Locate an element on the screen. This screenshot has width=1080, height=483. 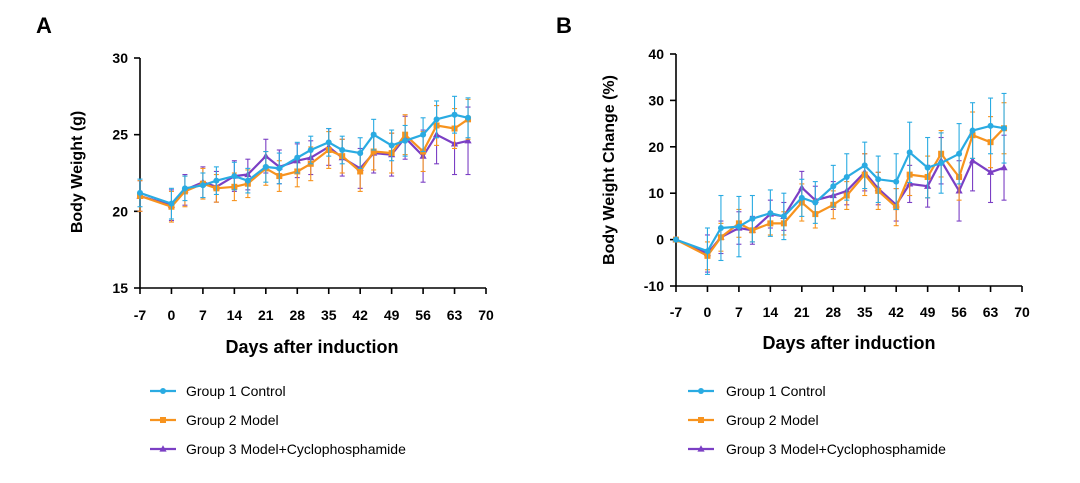
panel-a-x-tick-label: 0 is located at coordinates (172, 315).